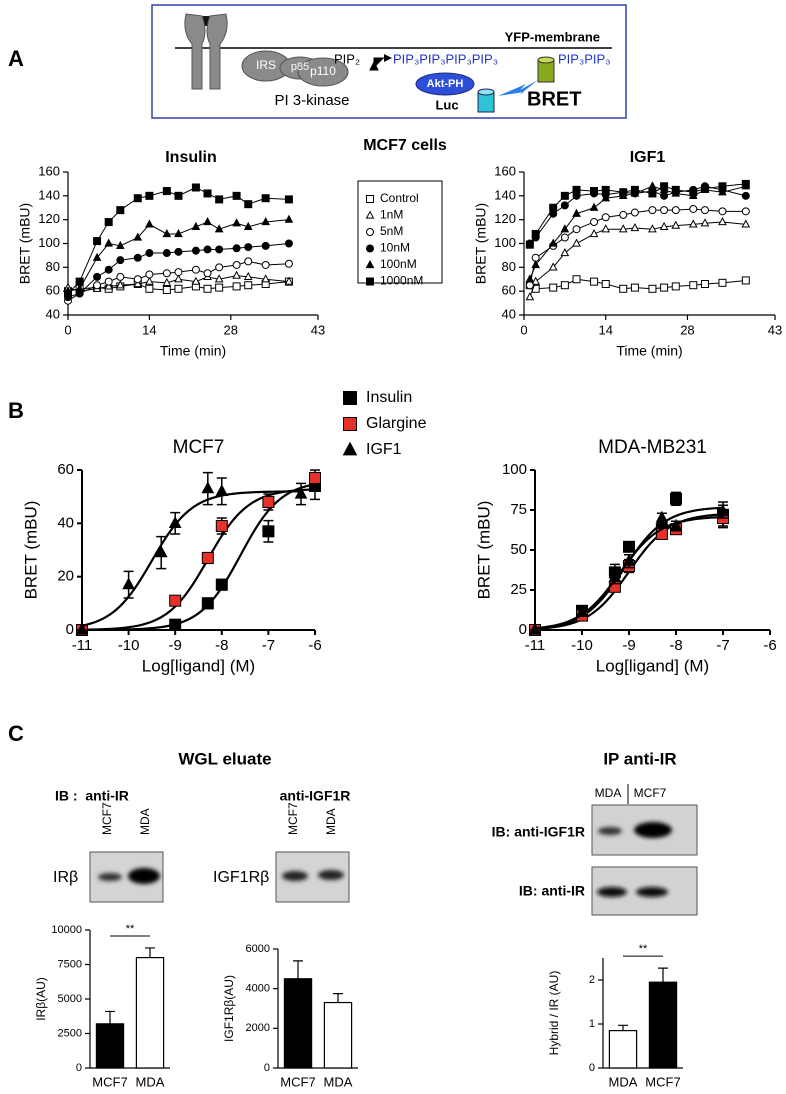 This screenshot has width=786, height=1094. I want to click on x-tick-label: MDA, so click(150, 1081).